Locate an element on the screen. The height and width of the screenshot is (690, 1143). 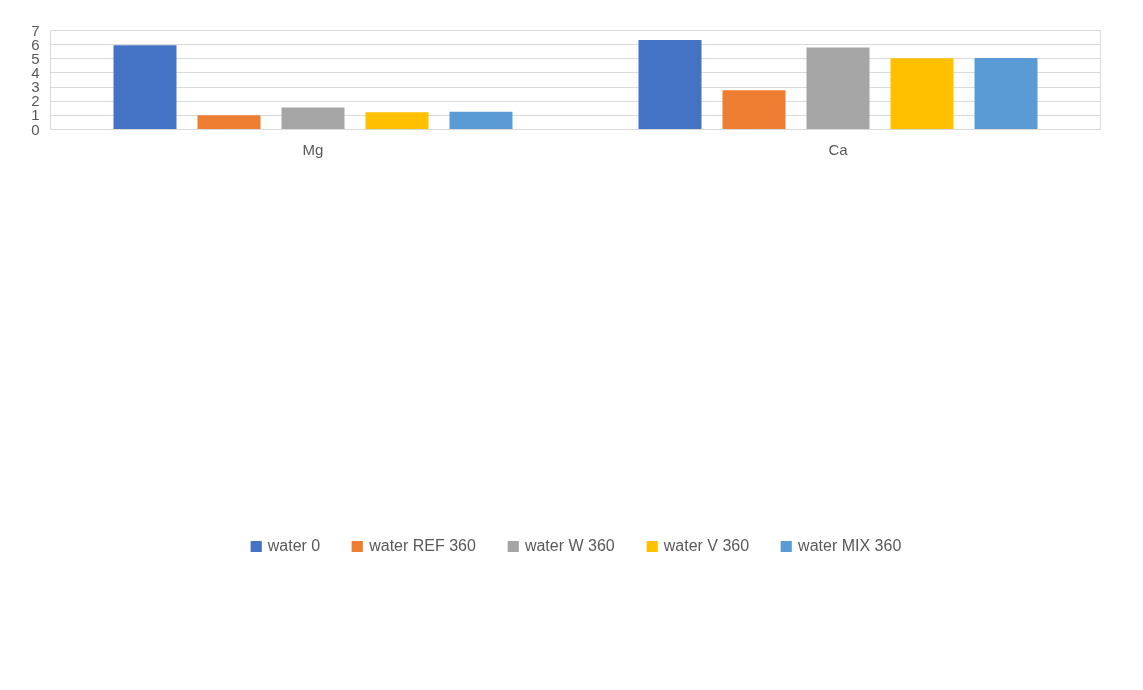
legend-label: water 0 is located at coordinates (294, 545).